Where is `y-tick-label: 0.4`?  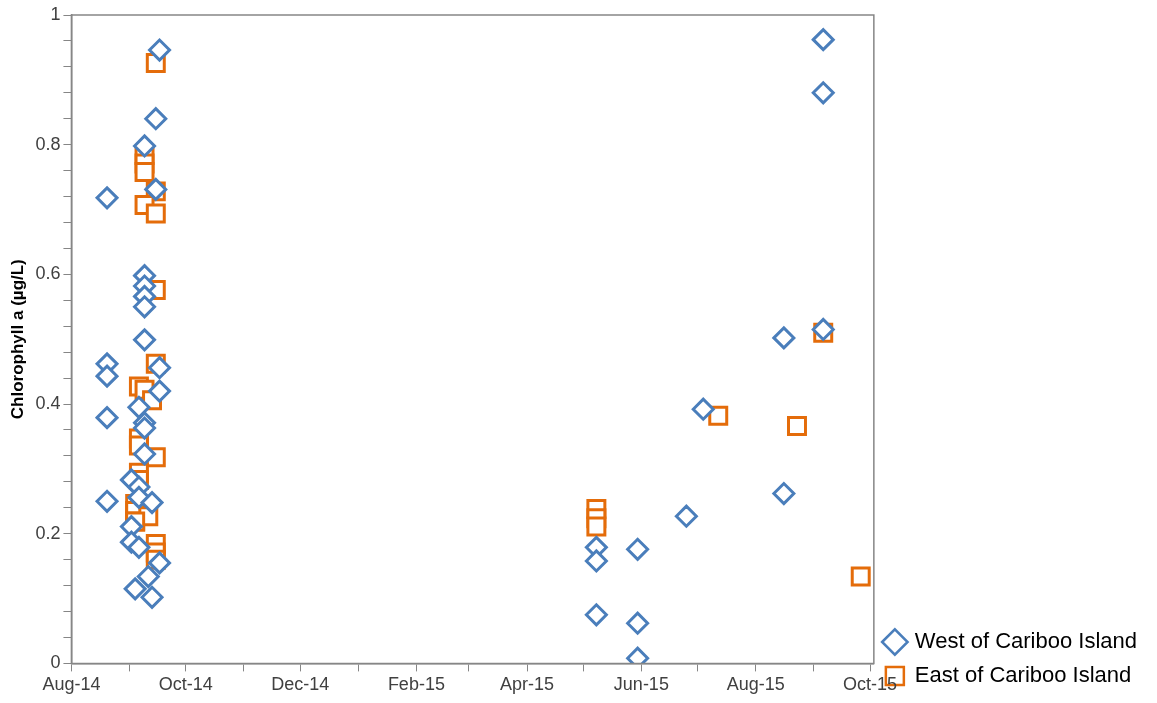
y-tick-label: 0.4 is located at coordinates (48, 403).